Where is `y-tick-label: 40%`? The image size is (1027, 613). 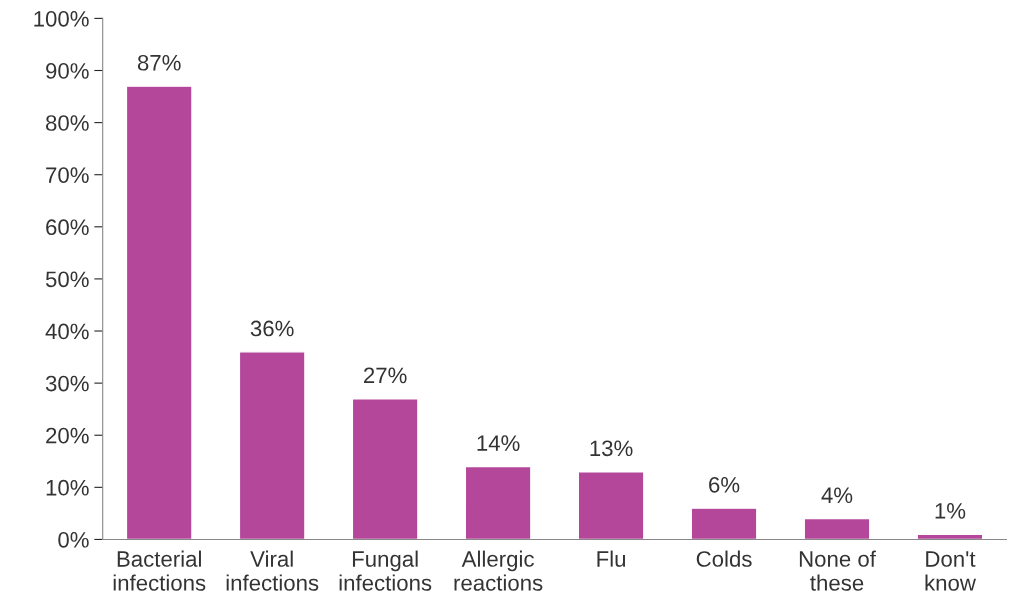
y-tick-label: 40% is located at coordinates (67, 331).